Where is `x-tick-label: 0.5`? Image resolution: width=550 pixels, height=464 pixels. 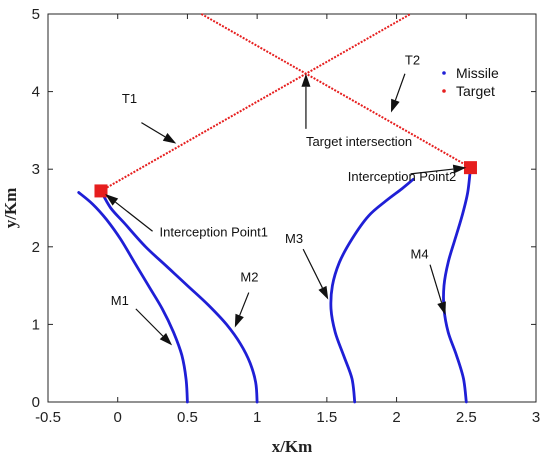
x-tick-label: 0.5 is located at coordinates (187, 417).